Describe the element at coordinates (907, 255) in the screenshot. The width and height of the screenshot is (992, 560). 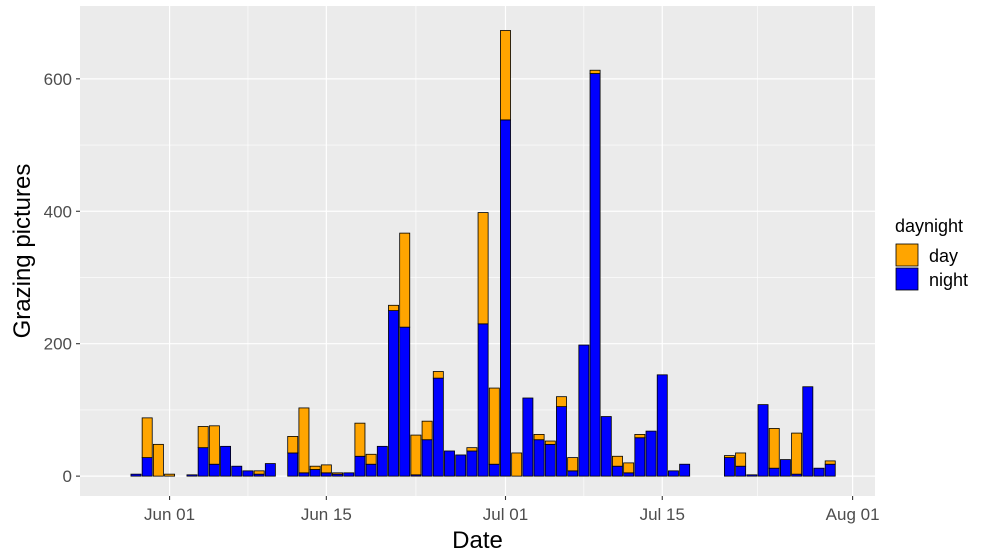
I see `legend-key-day` at that location.